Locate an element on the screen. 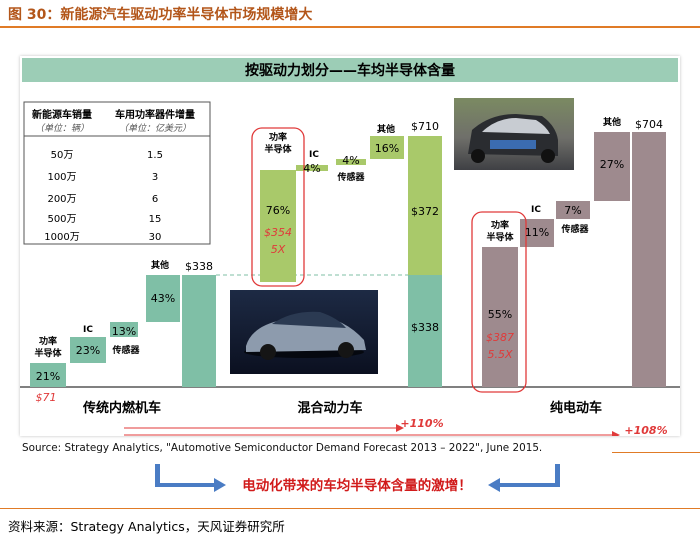 The width and height of the screenshot is (700, 539). source-rule is located at coordinates (656, 452).